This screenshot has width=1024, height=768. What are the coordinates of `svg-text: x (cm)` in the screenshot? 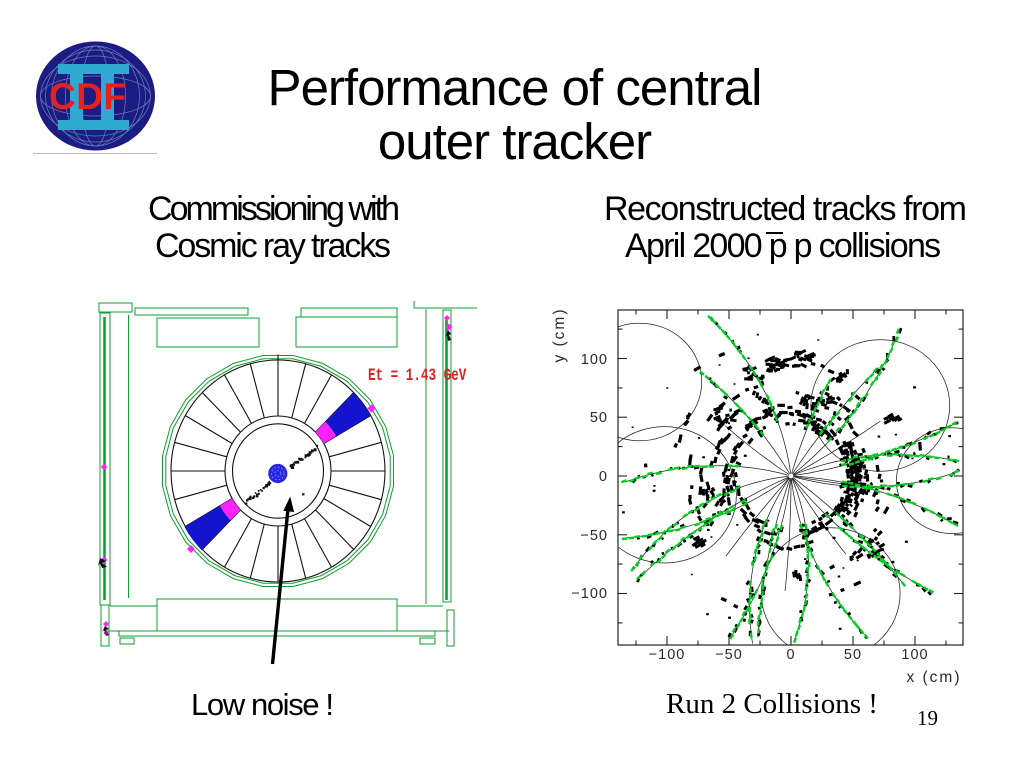 It's located at (933, 677).